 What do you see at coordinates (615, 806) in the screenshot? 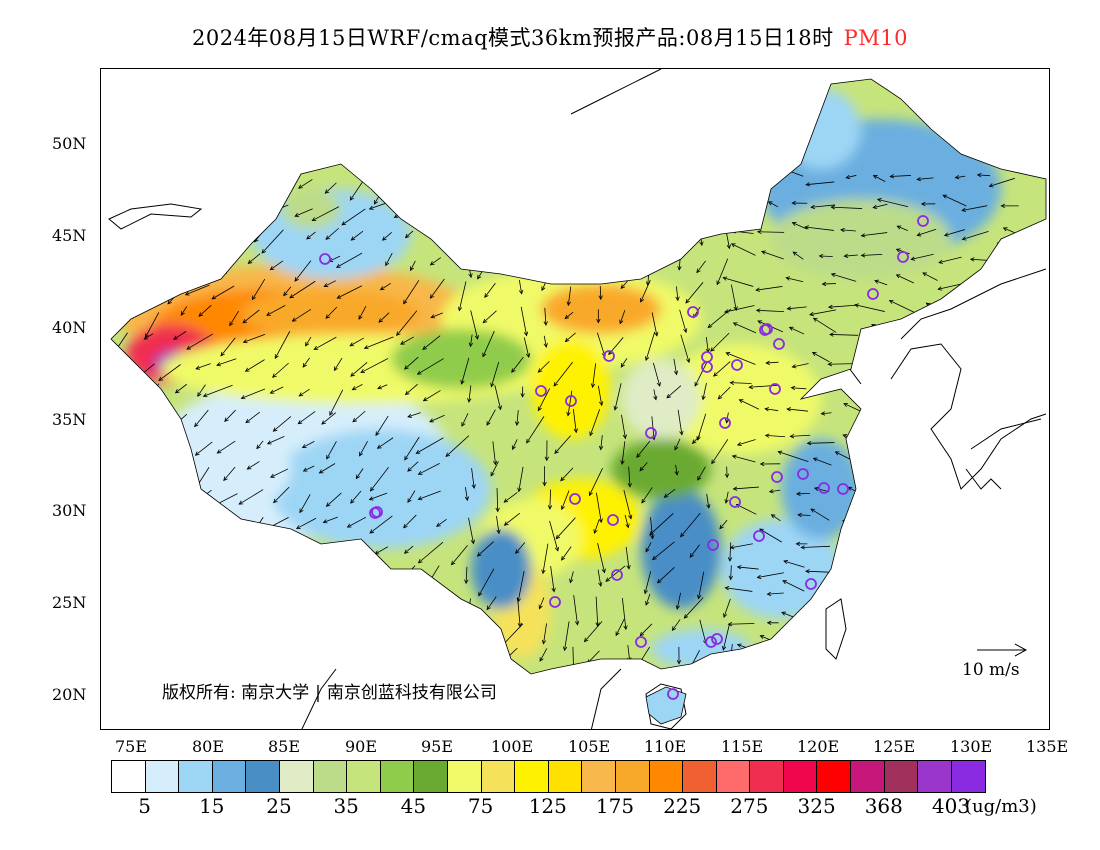
I see `colorbar-tick-label: 175` at bounding box center [615, 806].